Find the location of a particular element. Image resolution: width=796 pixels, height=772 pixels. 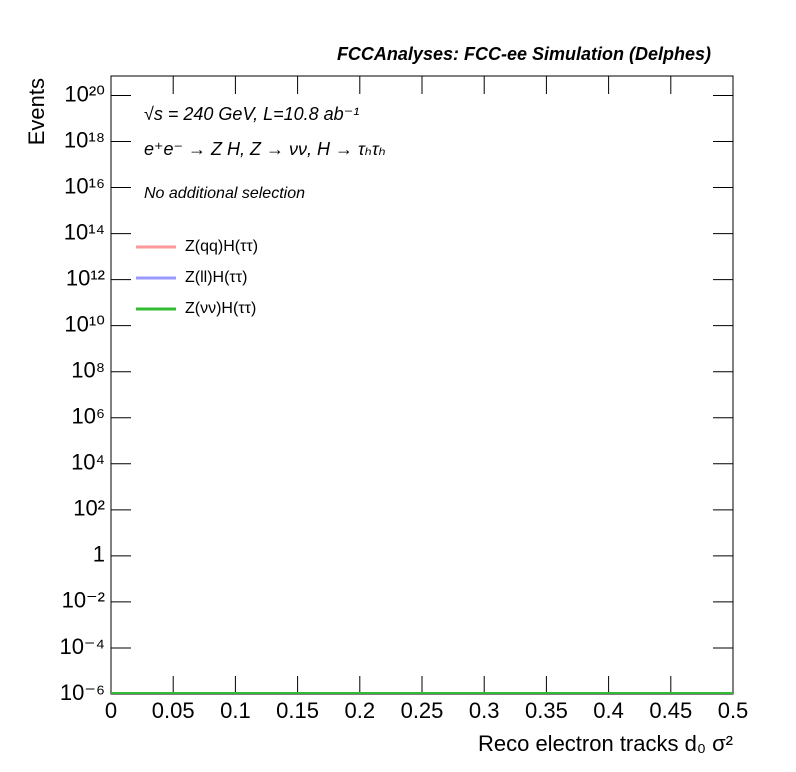

x-tick-label: 0.15 is located at coordinates (297, 710).